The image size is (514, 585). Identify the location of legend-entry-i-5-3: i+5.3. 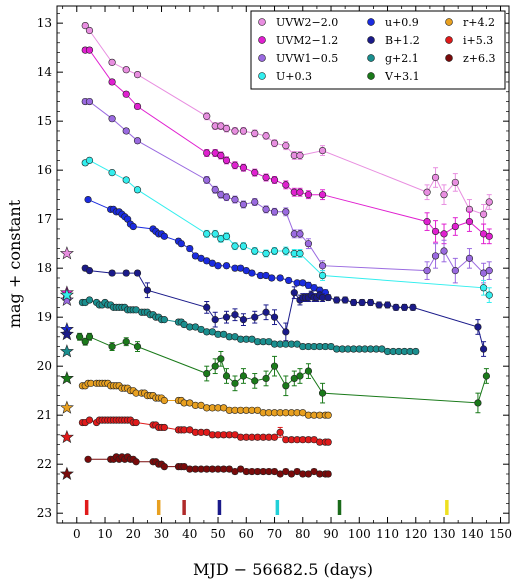
(469, 40).